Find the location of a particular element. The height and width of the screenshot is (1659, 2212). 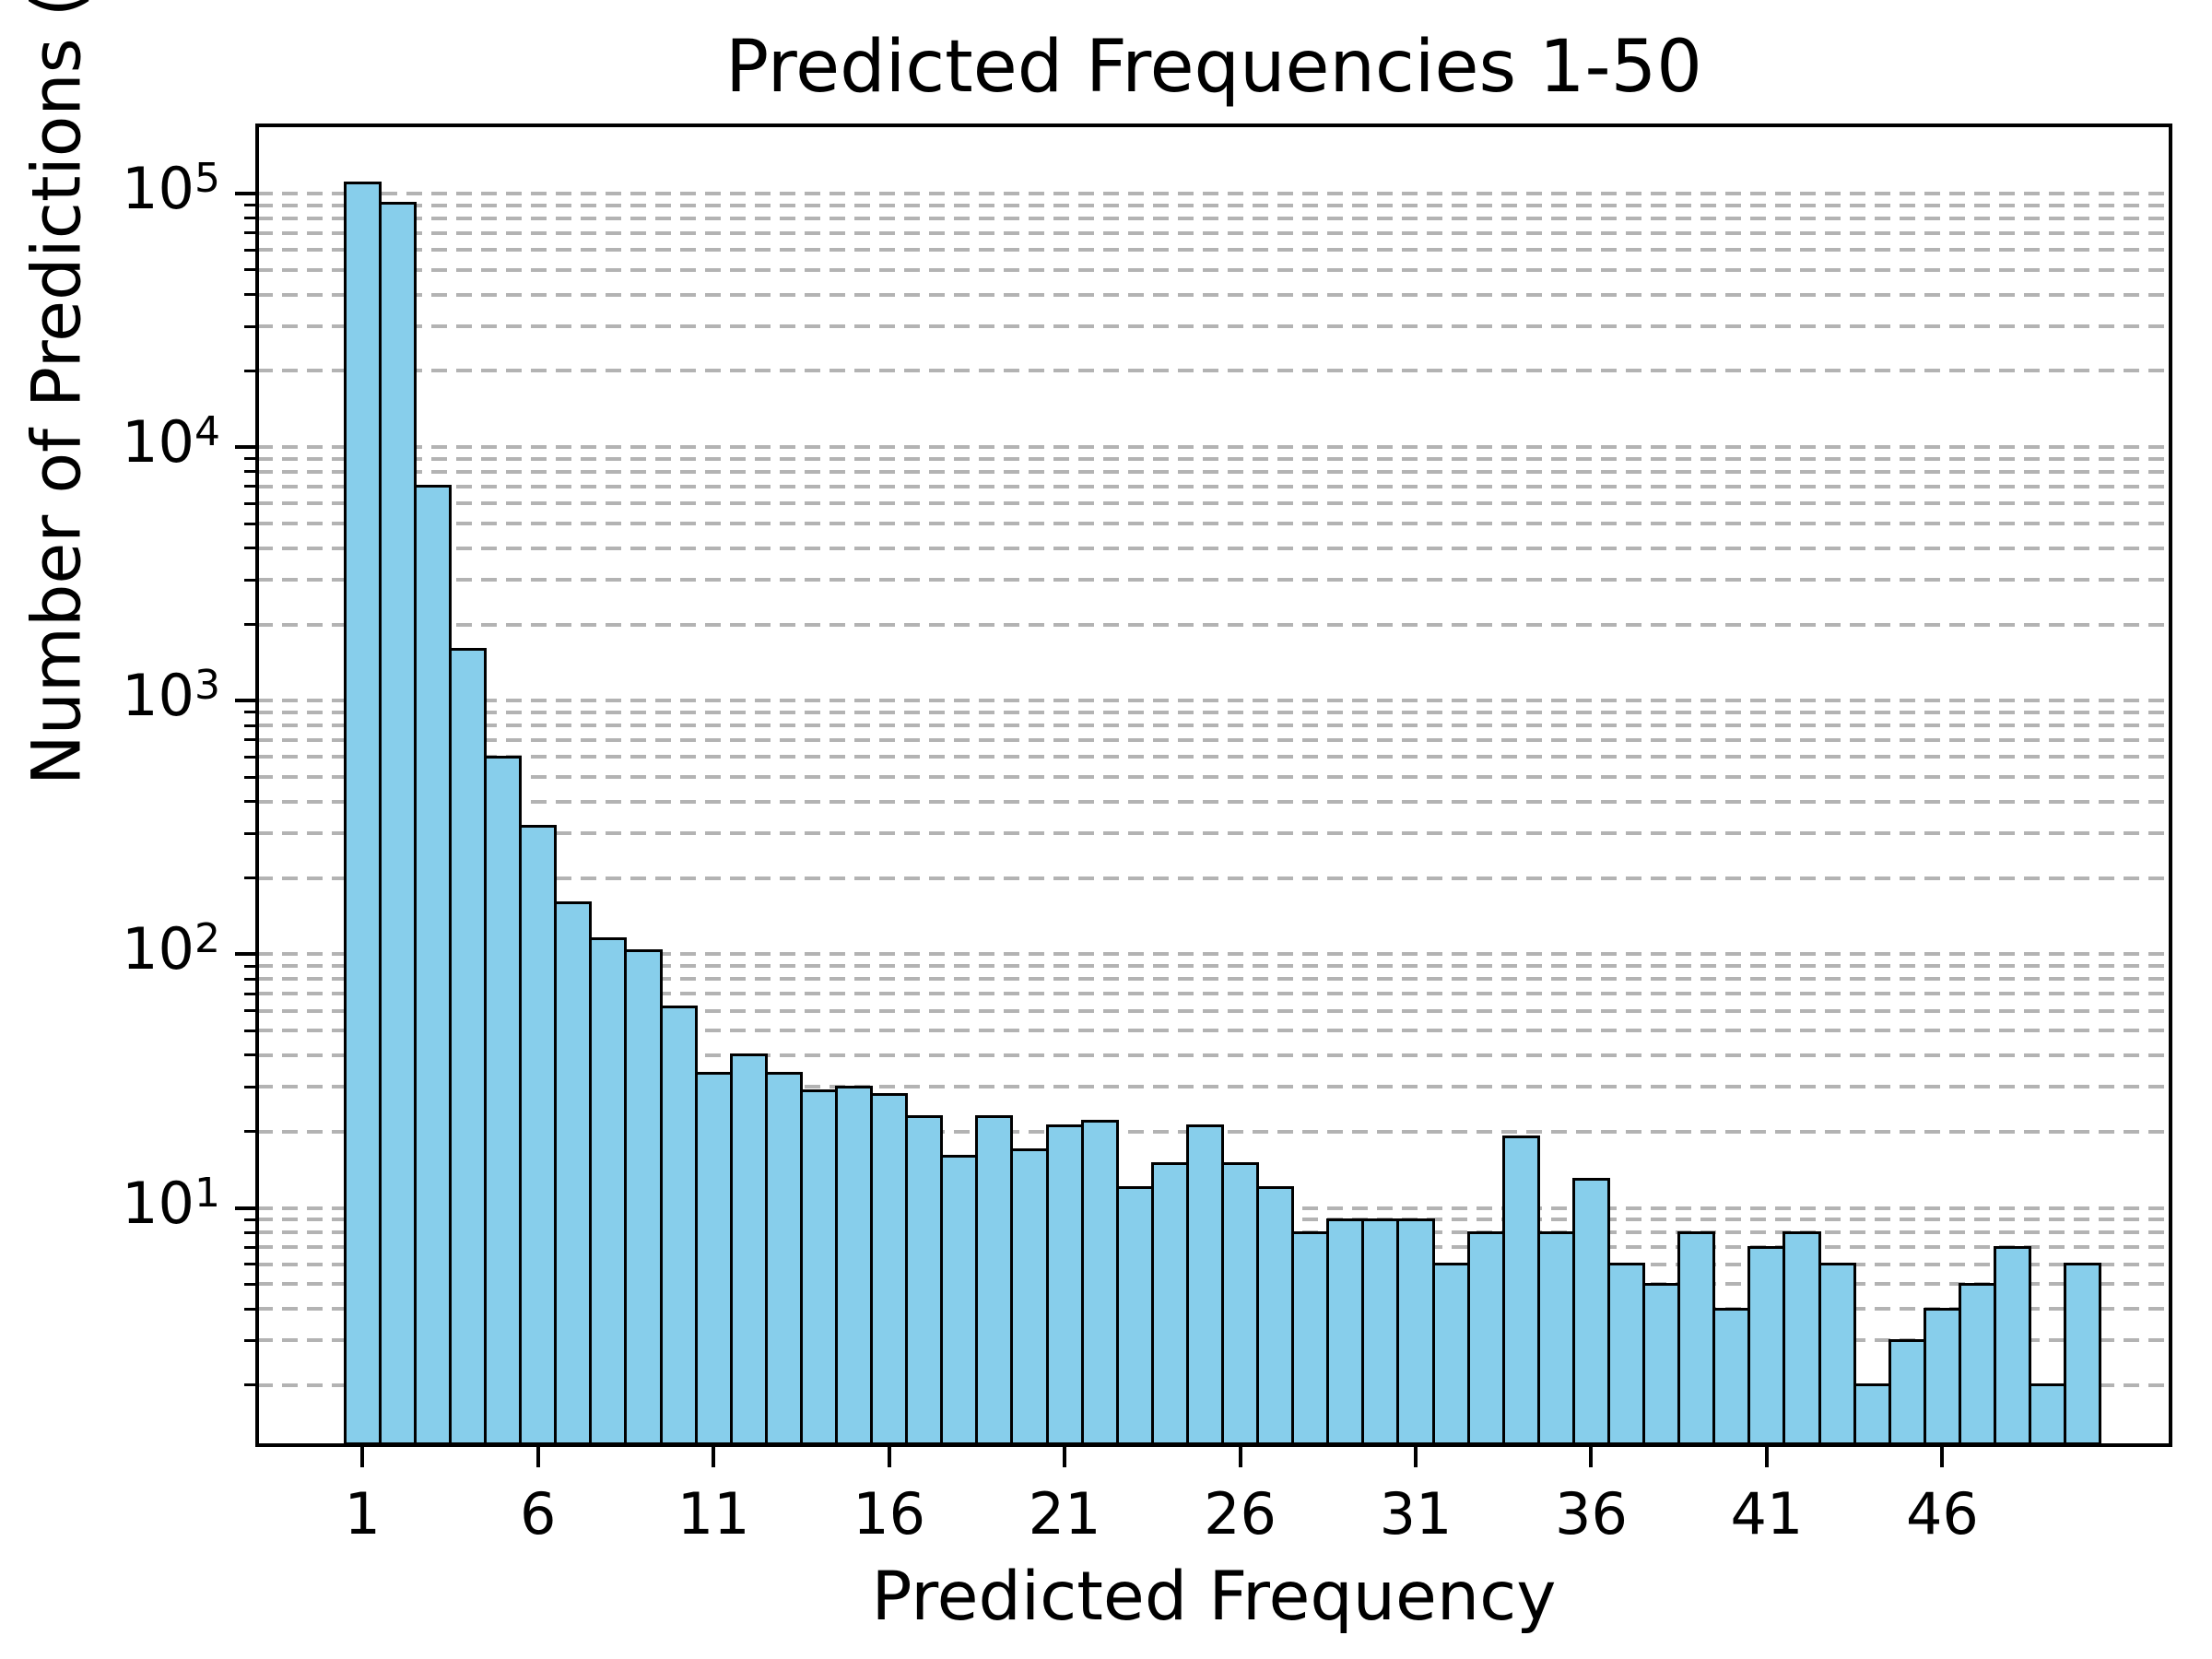

x-tick-label: 21 is located at coordinates (1064, 1513).